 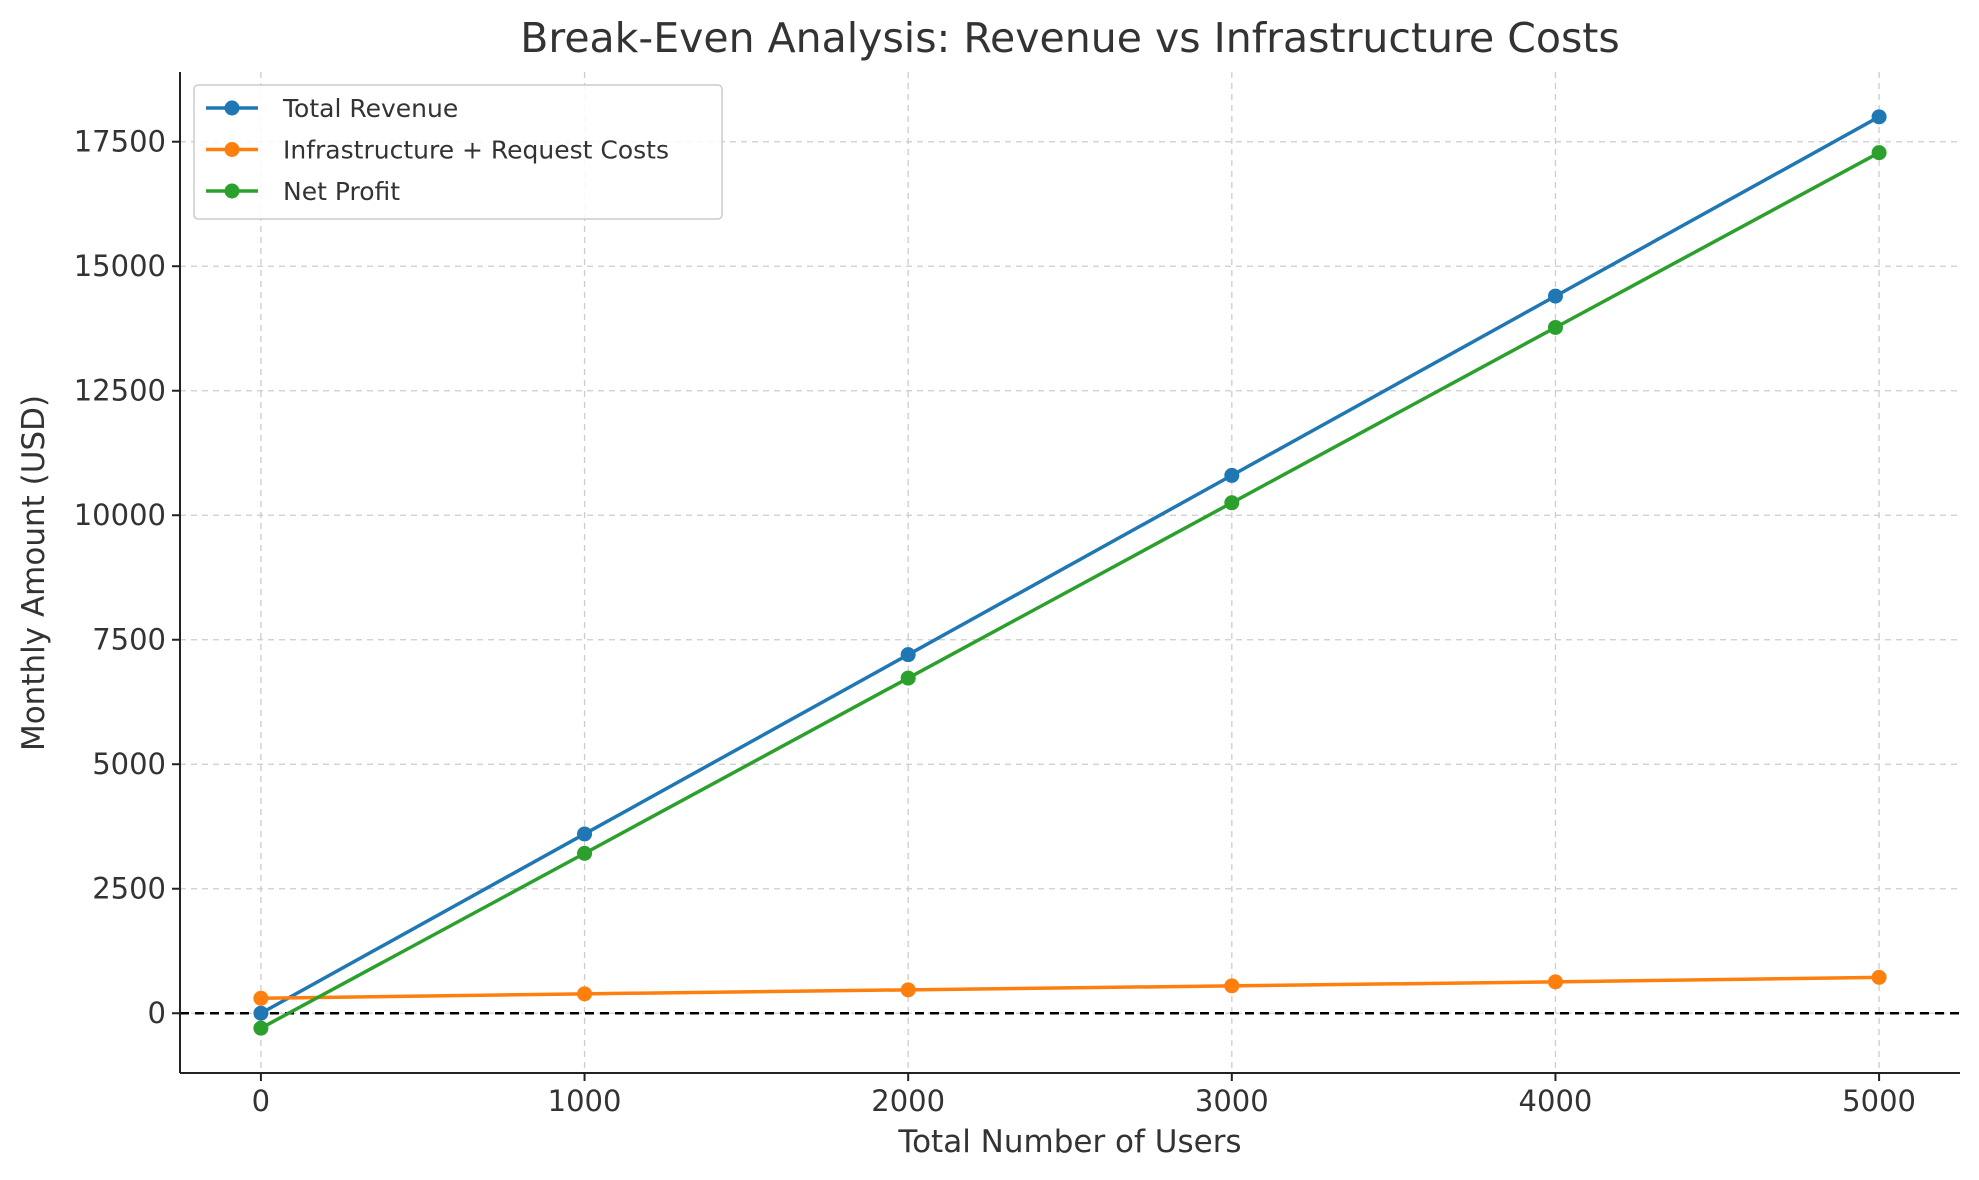 I want to click on y-tick-label: 5000, so click(x=129, y=764).